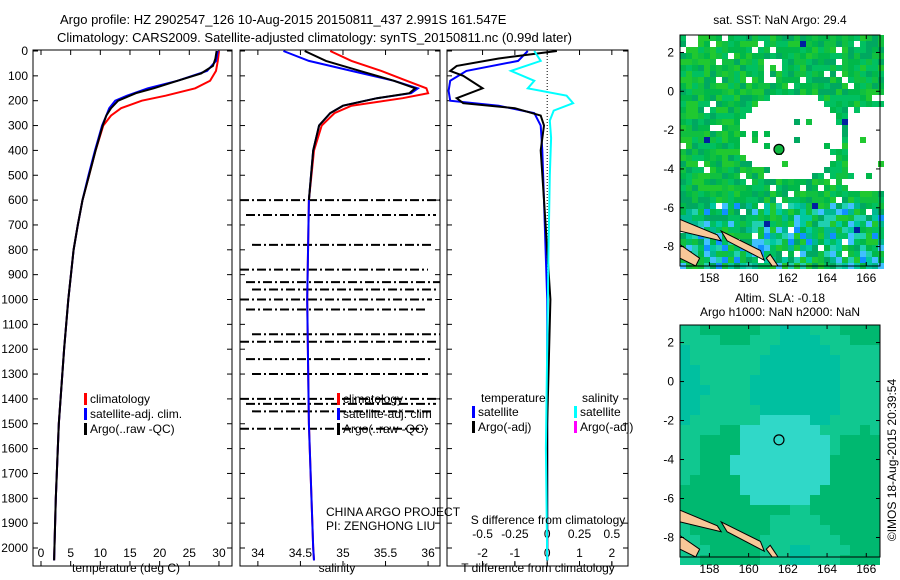 Image resolution: width=900 pixels, height=580 pixels. I want to click on lon-tick-label: 166, so click(866, 278).